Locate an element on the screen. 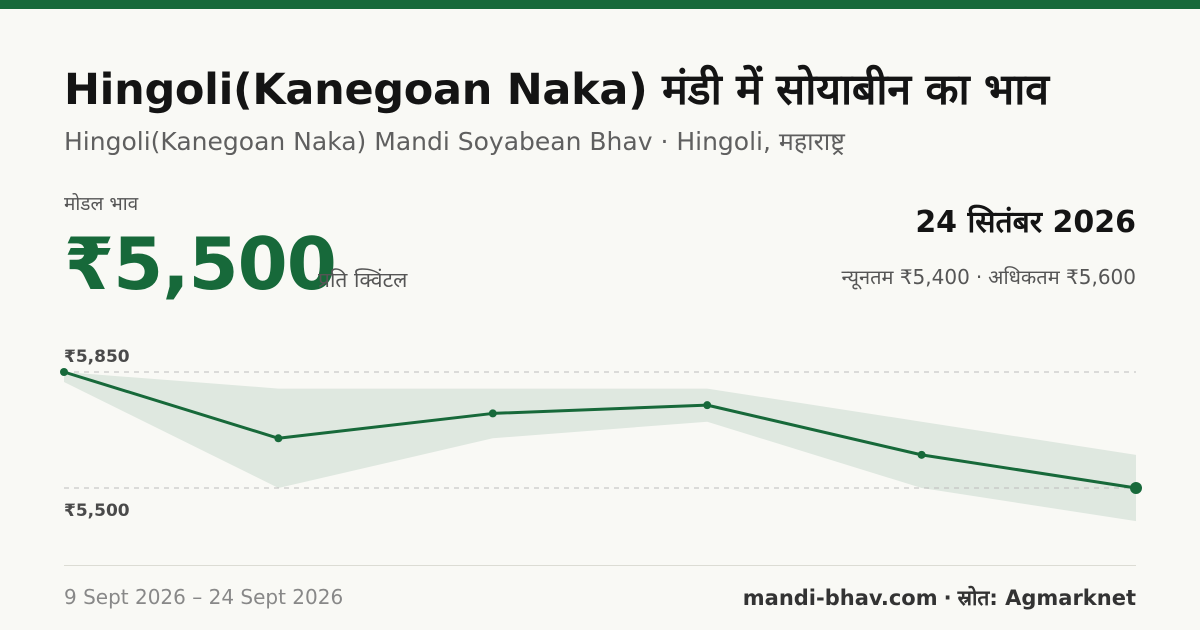 The width and height of the screenshot is (1200, 630). max-price: अधिकतम ₹5,600 is located at coordinates (1062, 277).